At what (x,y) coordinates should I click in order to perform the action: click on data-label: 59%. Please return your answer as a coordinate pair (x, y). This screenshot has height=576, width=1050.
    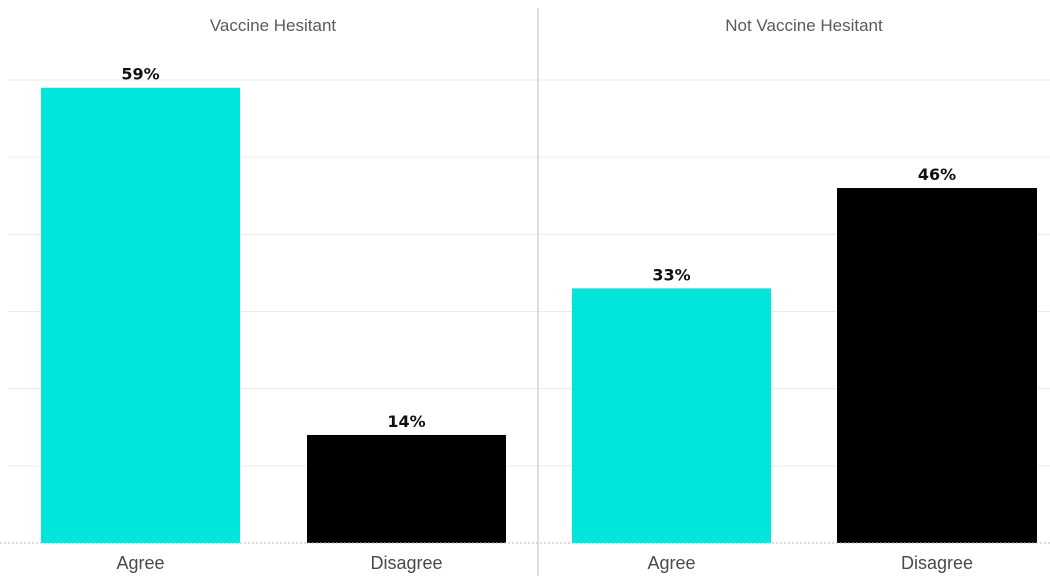
    Looking at the image, I should click on (140, 74).